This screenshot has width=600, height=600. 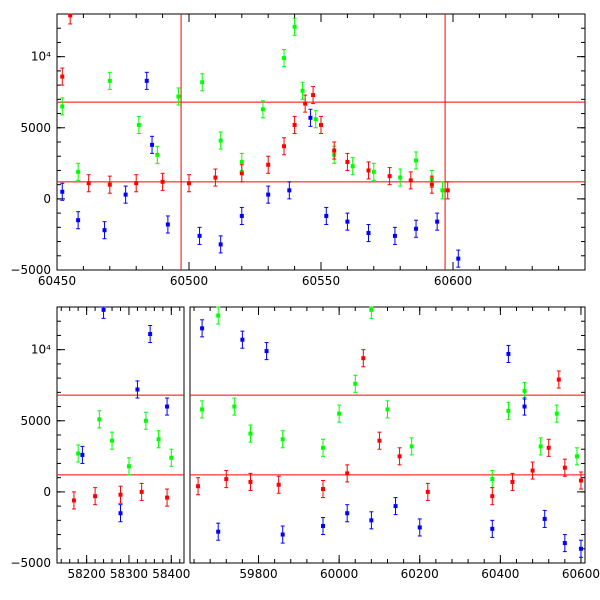 What do you see at coordinates (339, 574) in the screenshot?
I see `x-tick-label: 60000` at bounding box center [339, 574].